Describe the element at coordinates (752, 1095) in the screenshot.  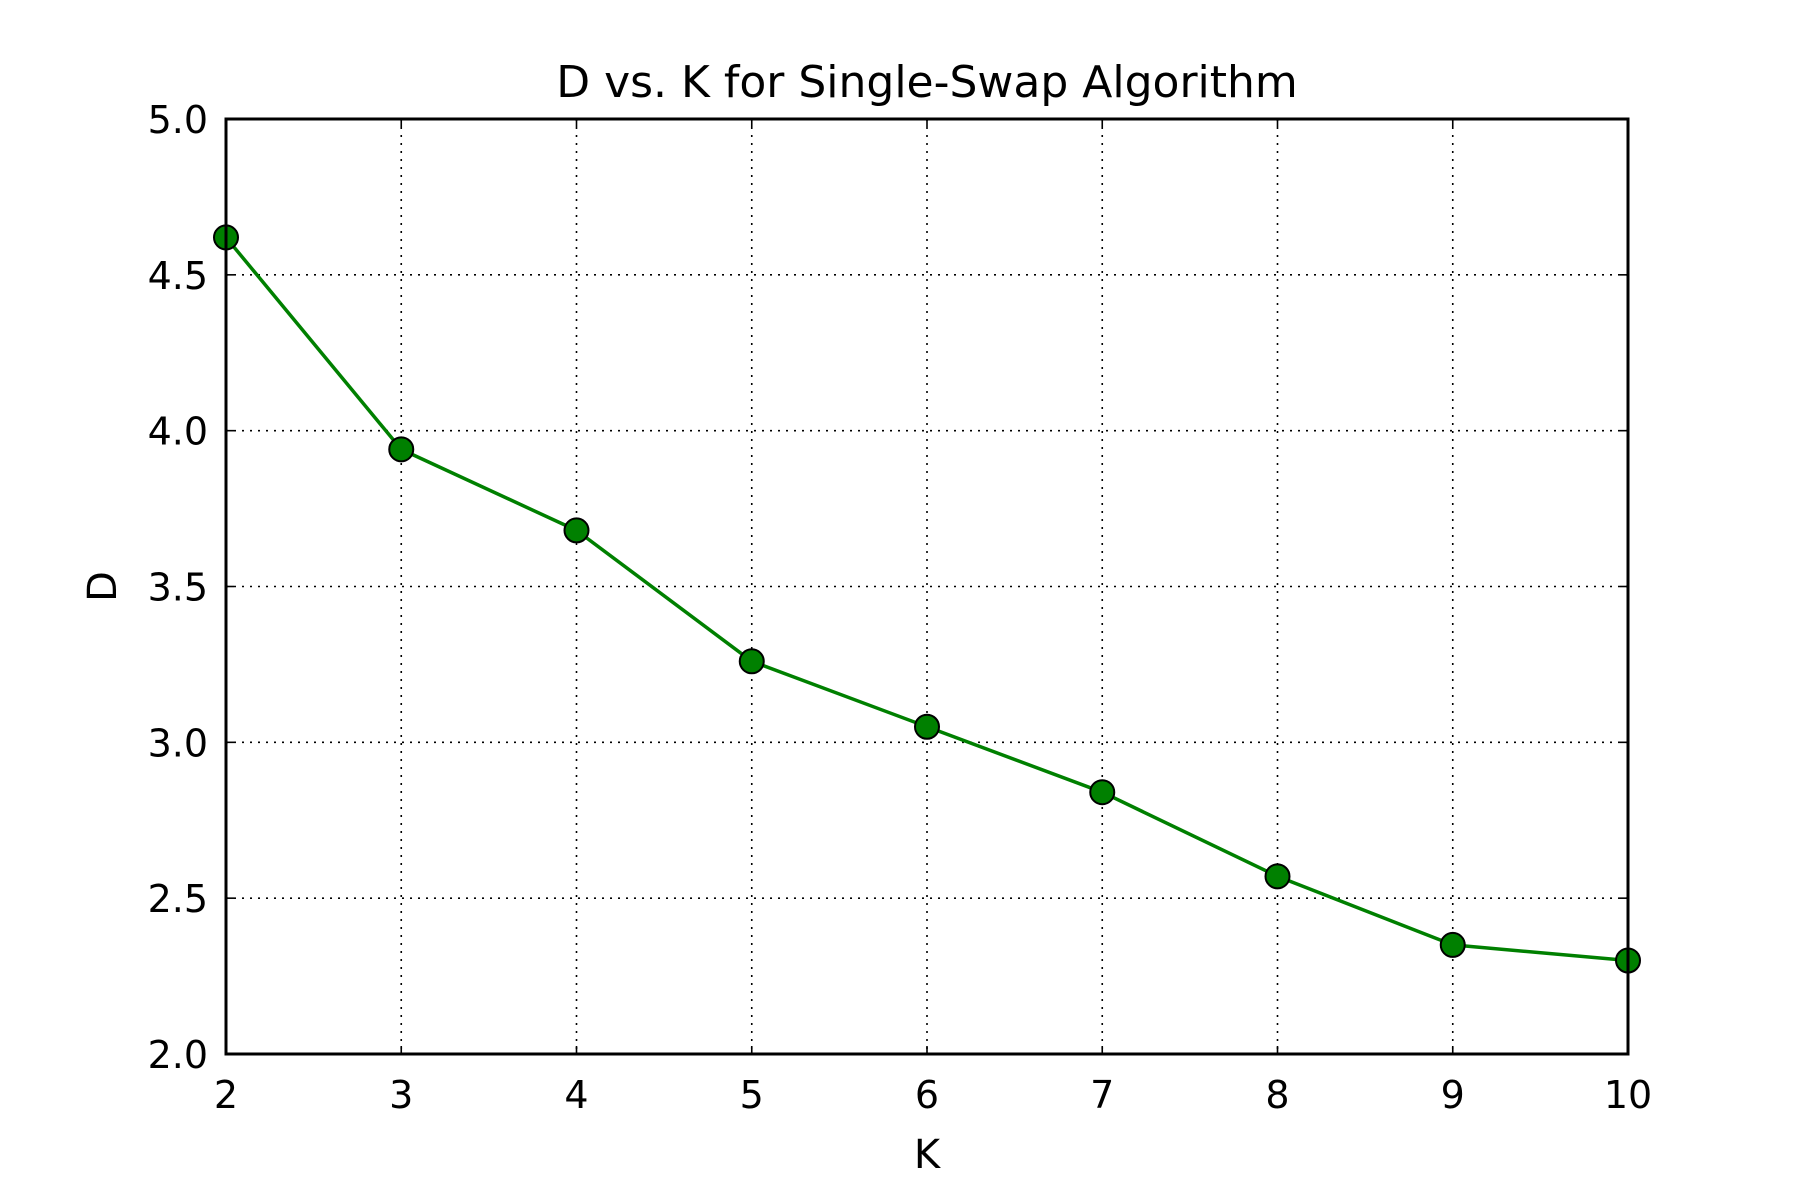
I see `x-tick-label: 5` at that location.